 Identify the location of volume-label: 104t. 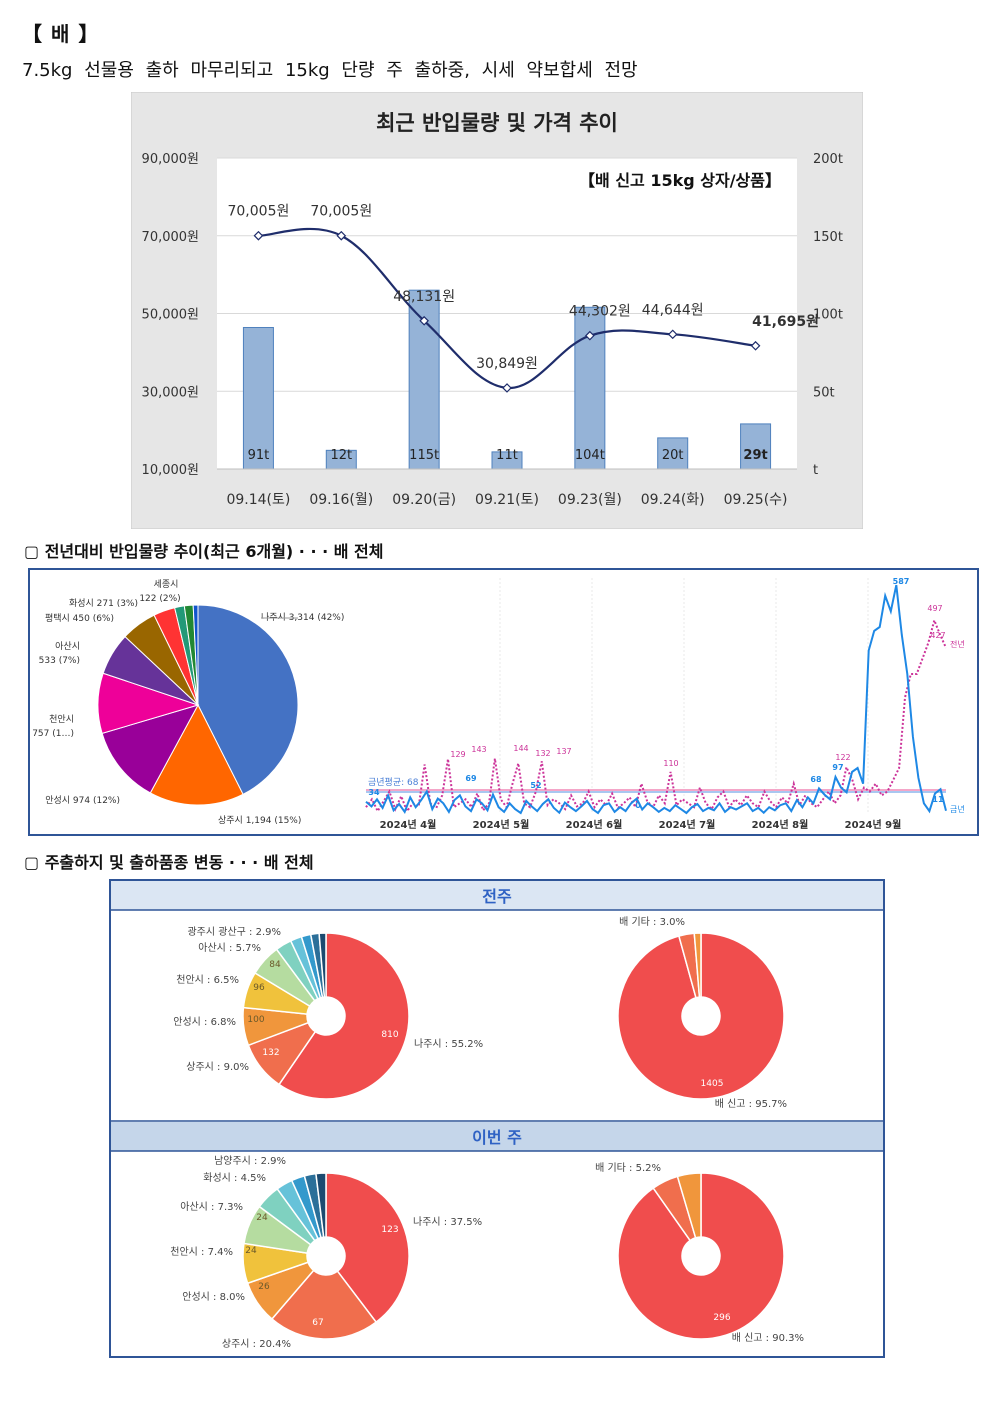
(590, 455).